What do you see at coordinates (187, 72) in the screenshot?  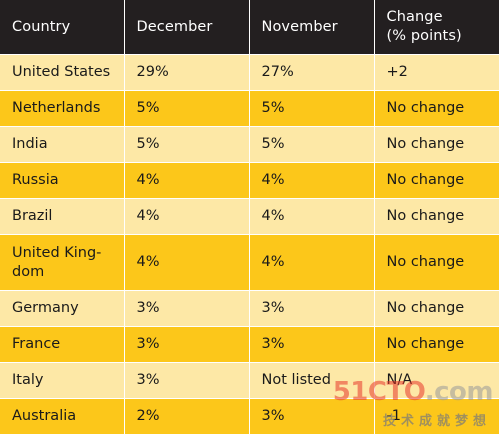 I see `cell-december: 29%` at bounding box center [187, 72].